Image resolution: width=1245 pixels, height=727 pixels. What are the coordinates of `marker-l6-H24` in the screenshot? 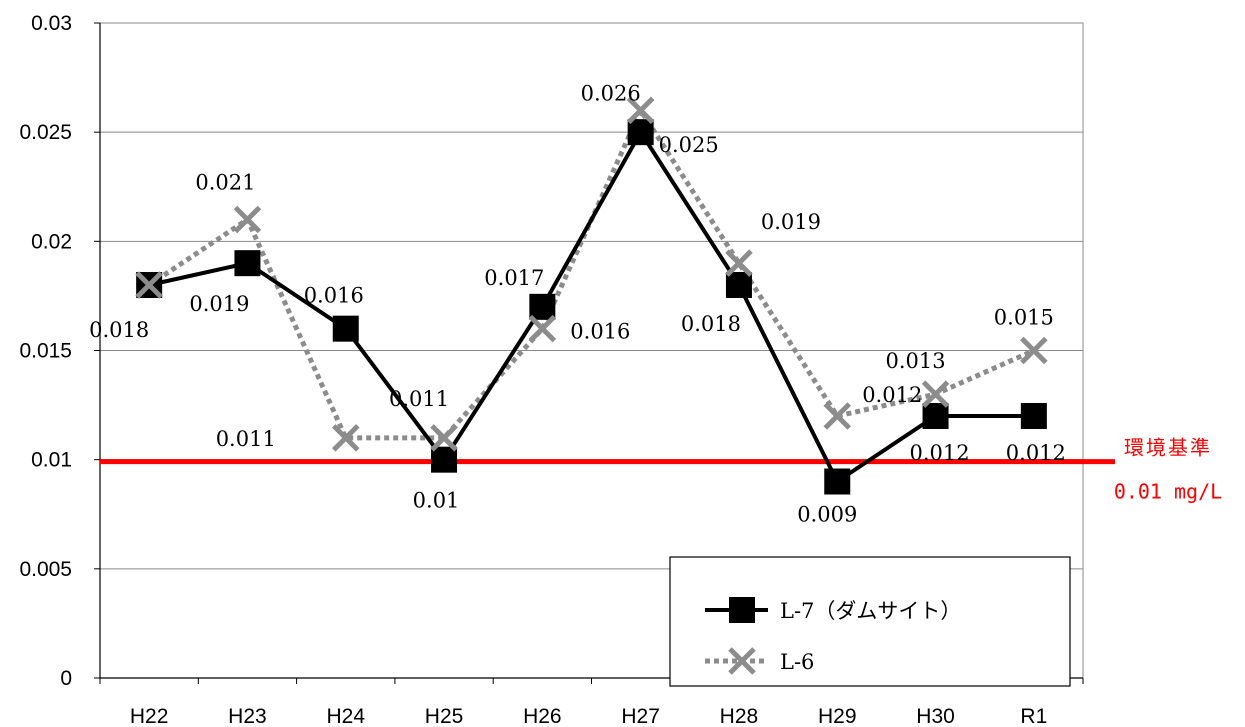 It's located at (345, 438).